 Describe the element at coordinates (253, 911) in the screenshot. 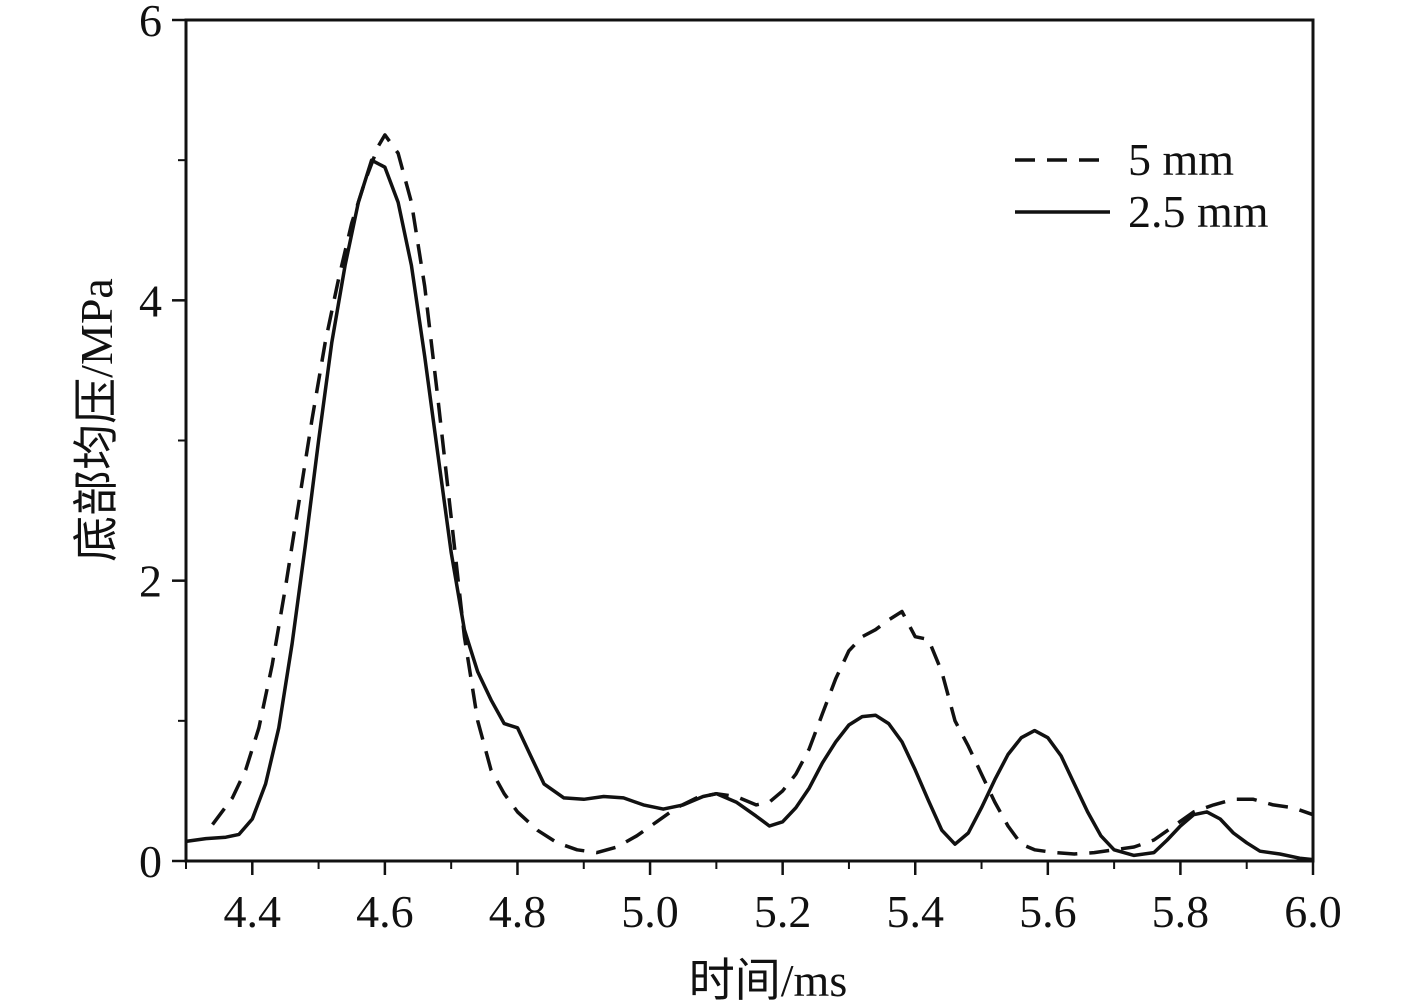

I see `x-tick-label: 4.4` at that location.